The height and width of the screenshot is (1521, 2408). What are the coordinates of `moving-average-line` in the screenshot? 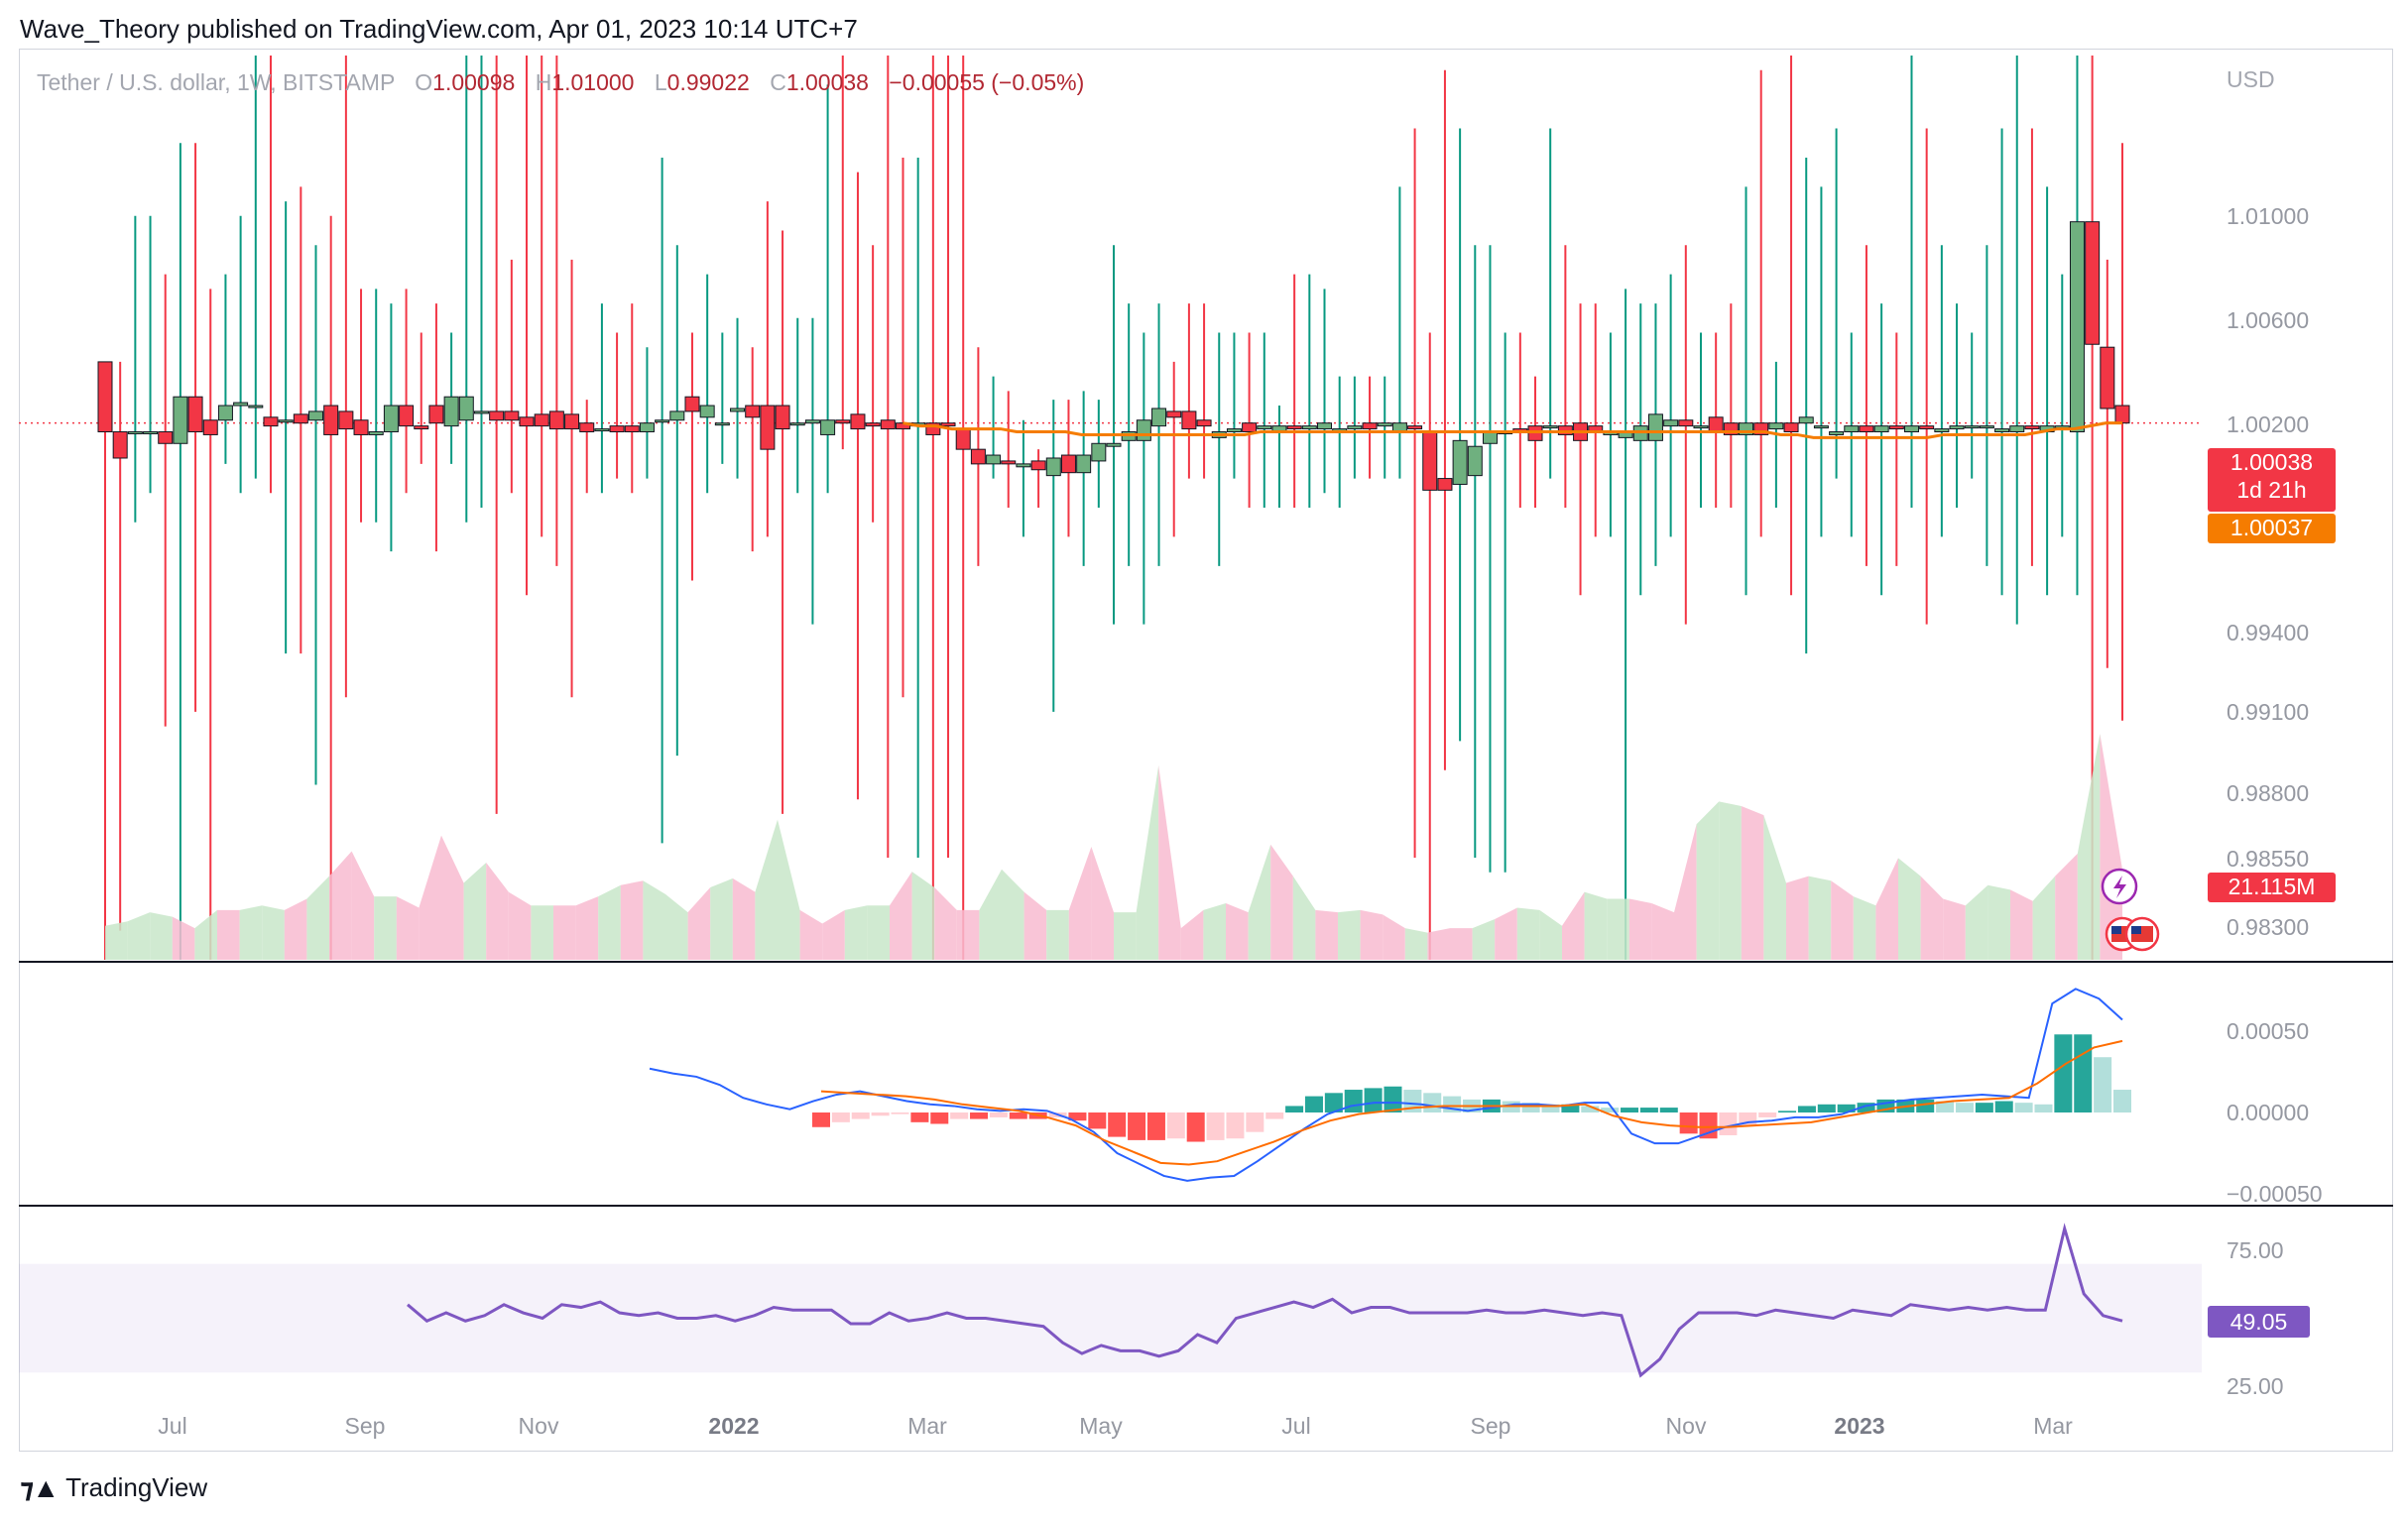 It's located at (1513, 430).